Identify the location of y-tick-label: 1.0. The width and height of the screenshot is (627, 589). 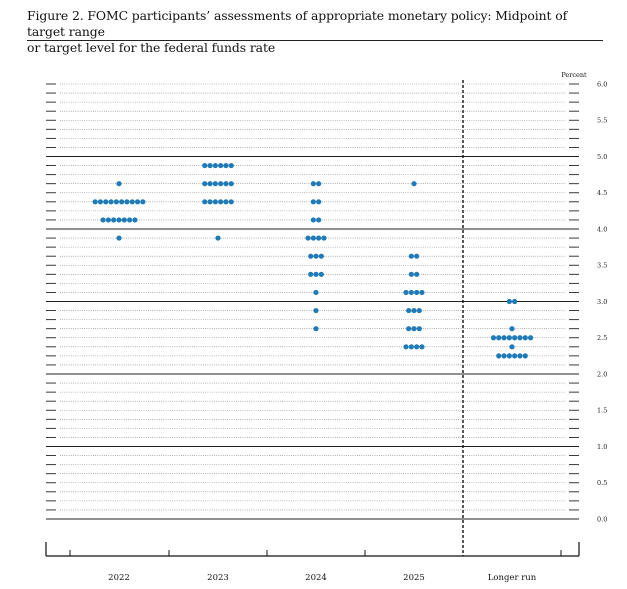
(602, 447).